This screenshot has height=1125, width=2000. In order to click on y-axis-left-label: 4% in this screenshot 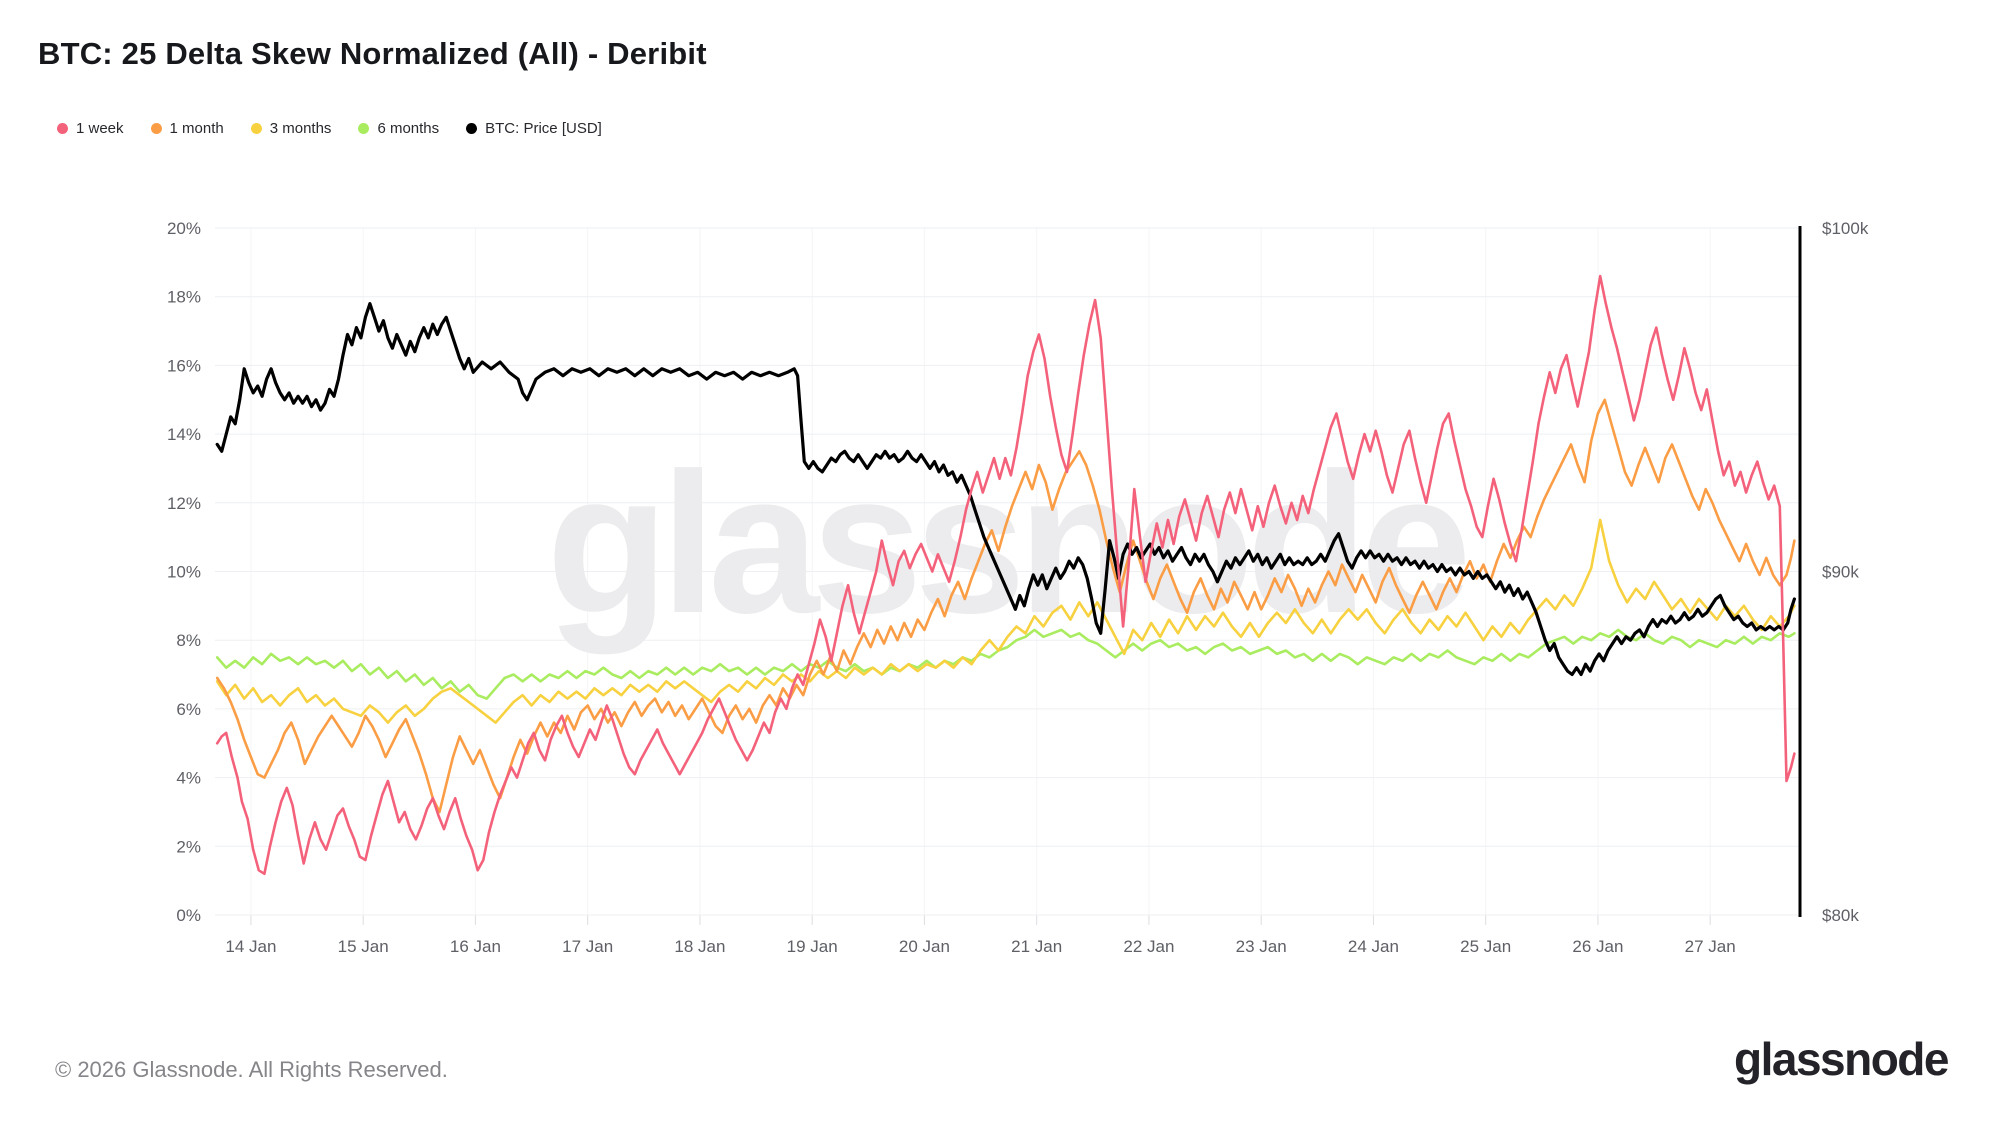, I will do `click(188, 778)`.